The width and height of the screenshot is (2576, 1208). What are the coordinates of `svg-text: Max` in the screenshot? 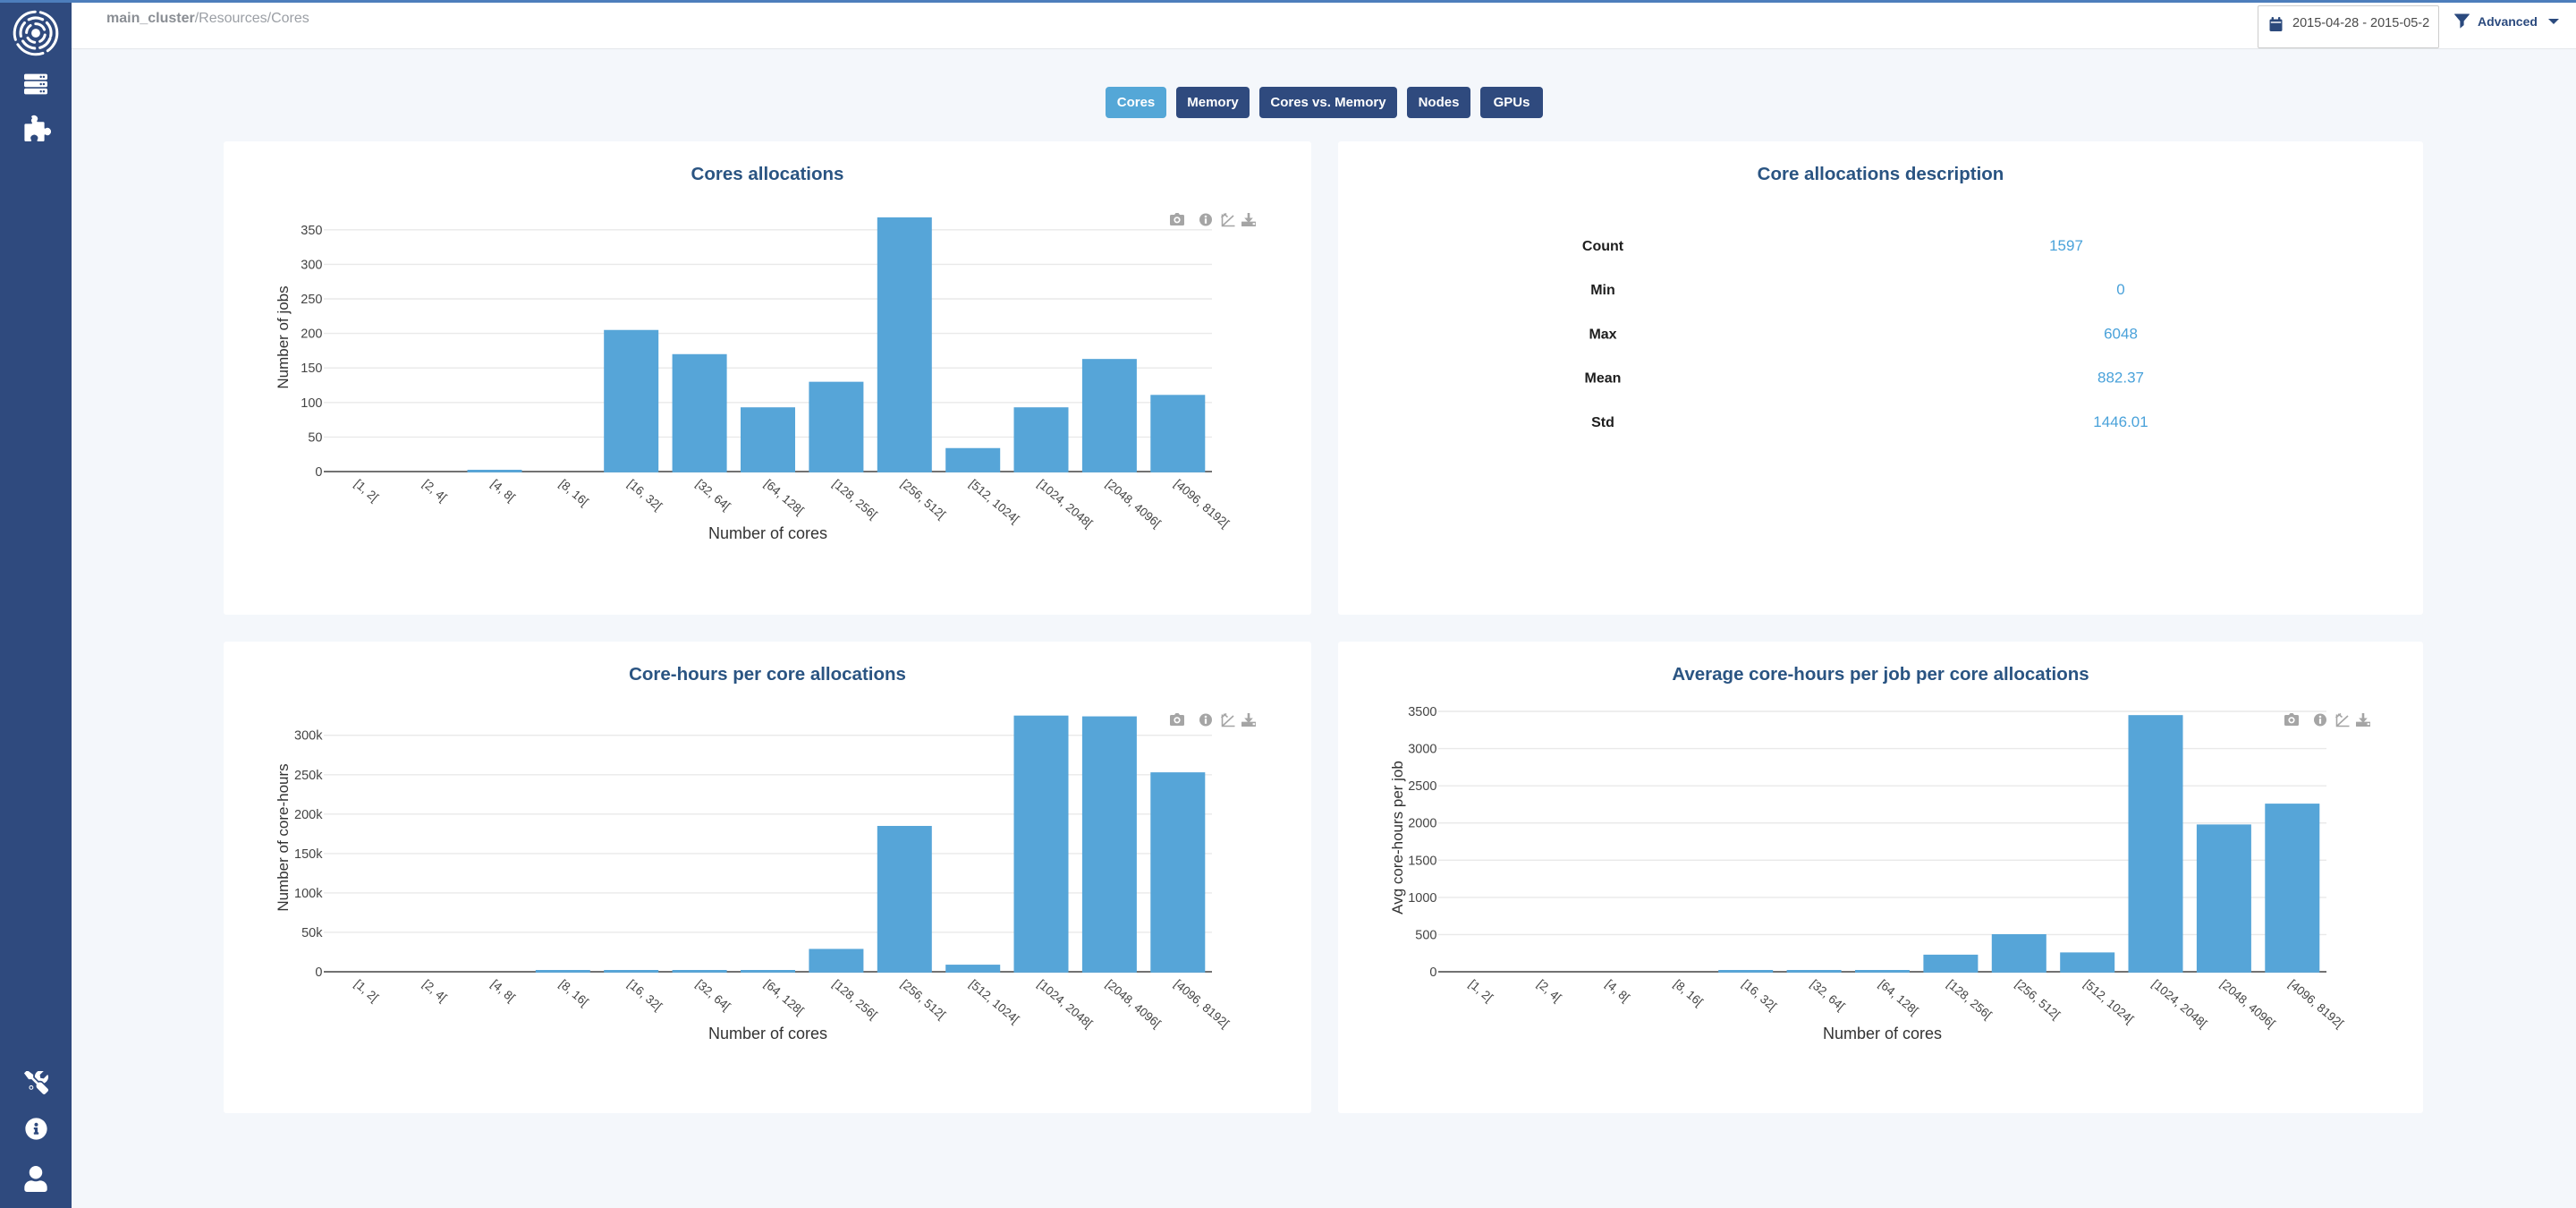 It's located at (1602, 334).